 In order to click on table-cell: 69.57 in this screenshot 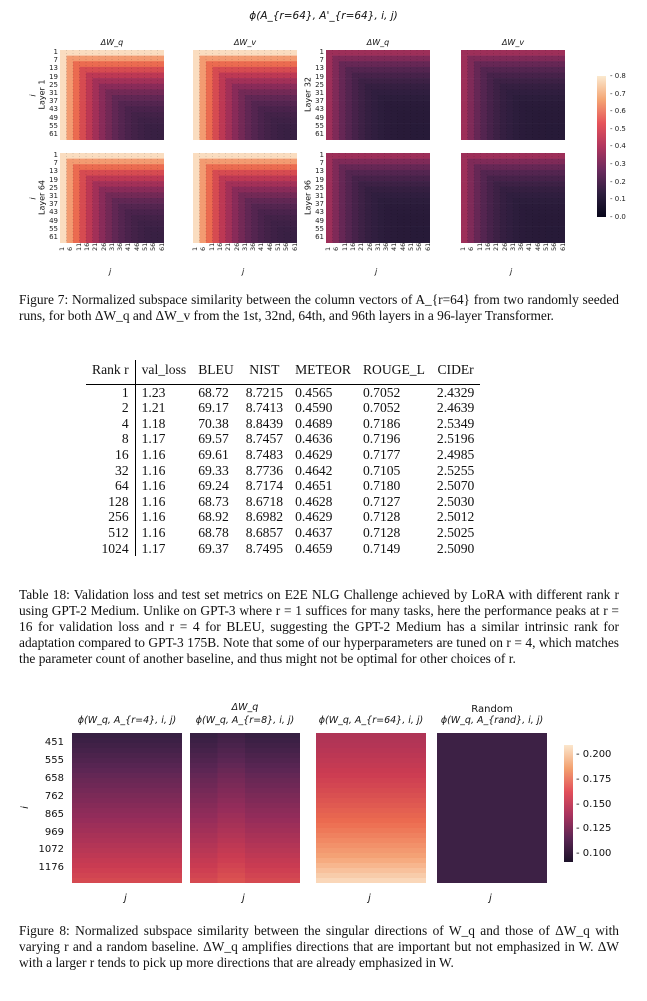, I will do `click(213, 439)`.